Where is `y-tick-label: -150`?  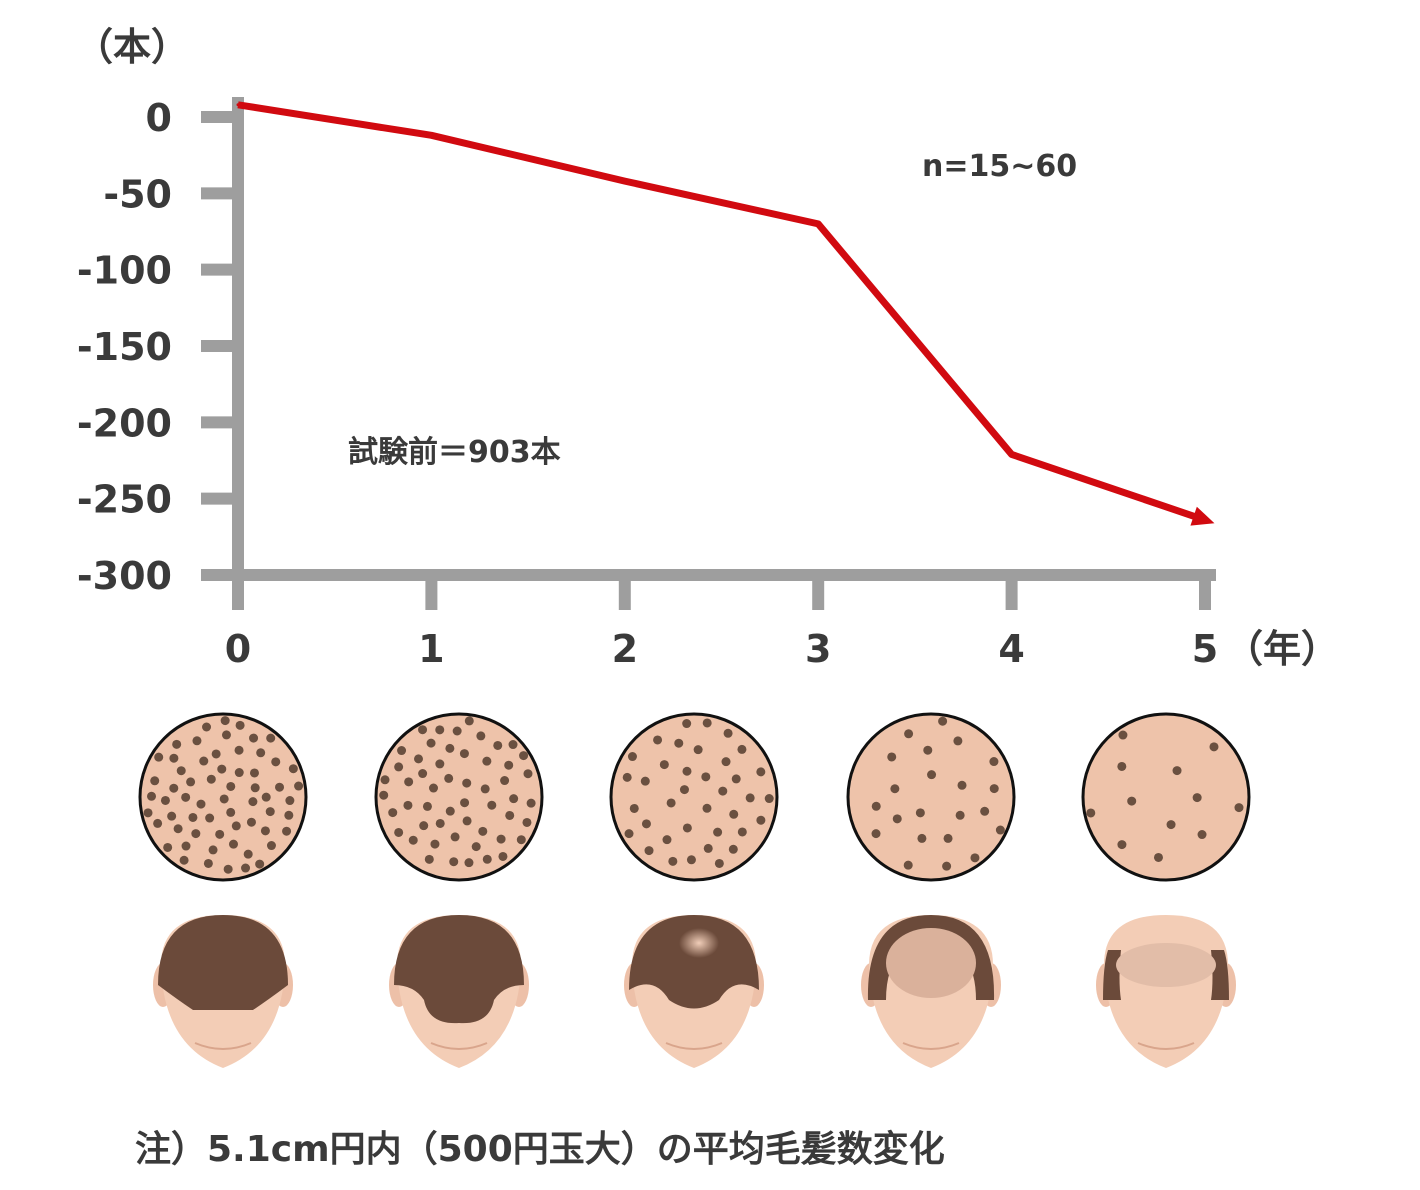
y-tick-label: -150 is located at coordinates (124, 347).